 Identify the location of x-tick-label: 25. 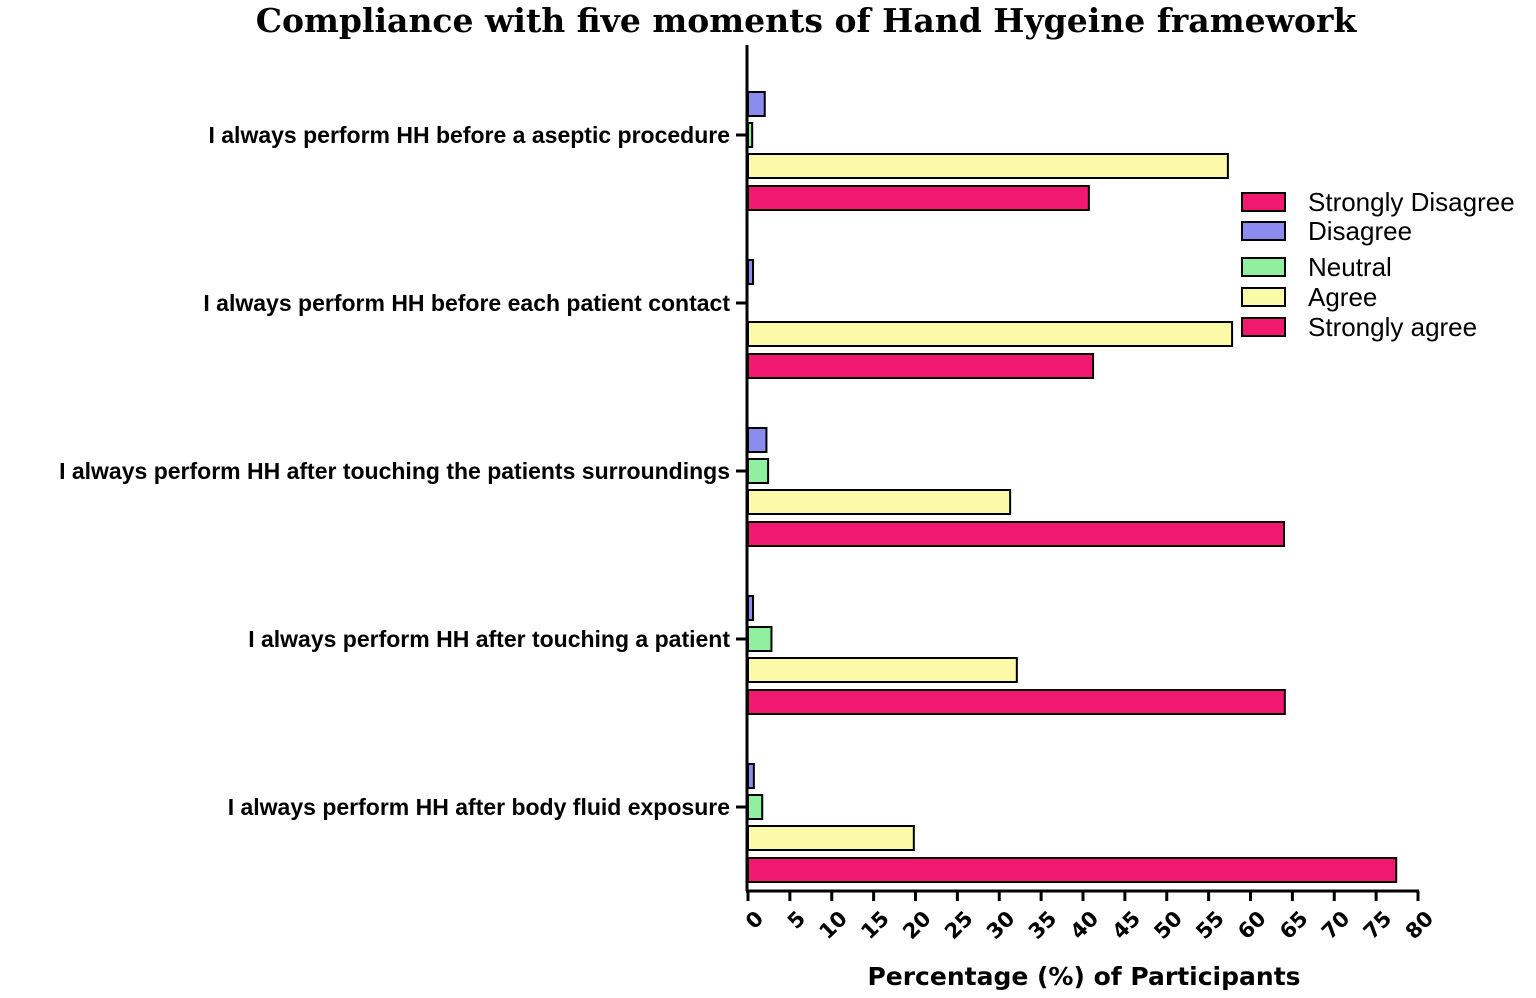
(959, 925).